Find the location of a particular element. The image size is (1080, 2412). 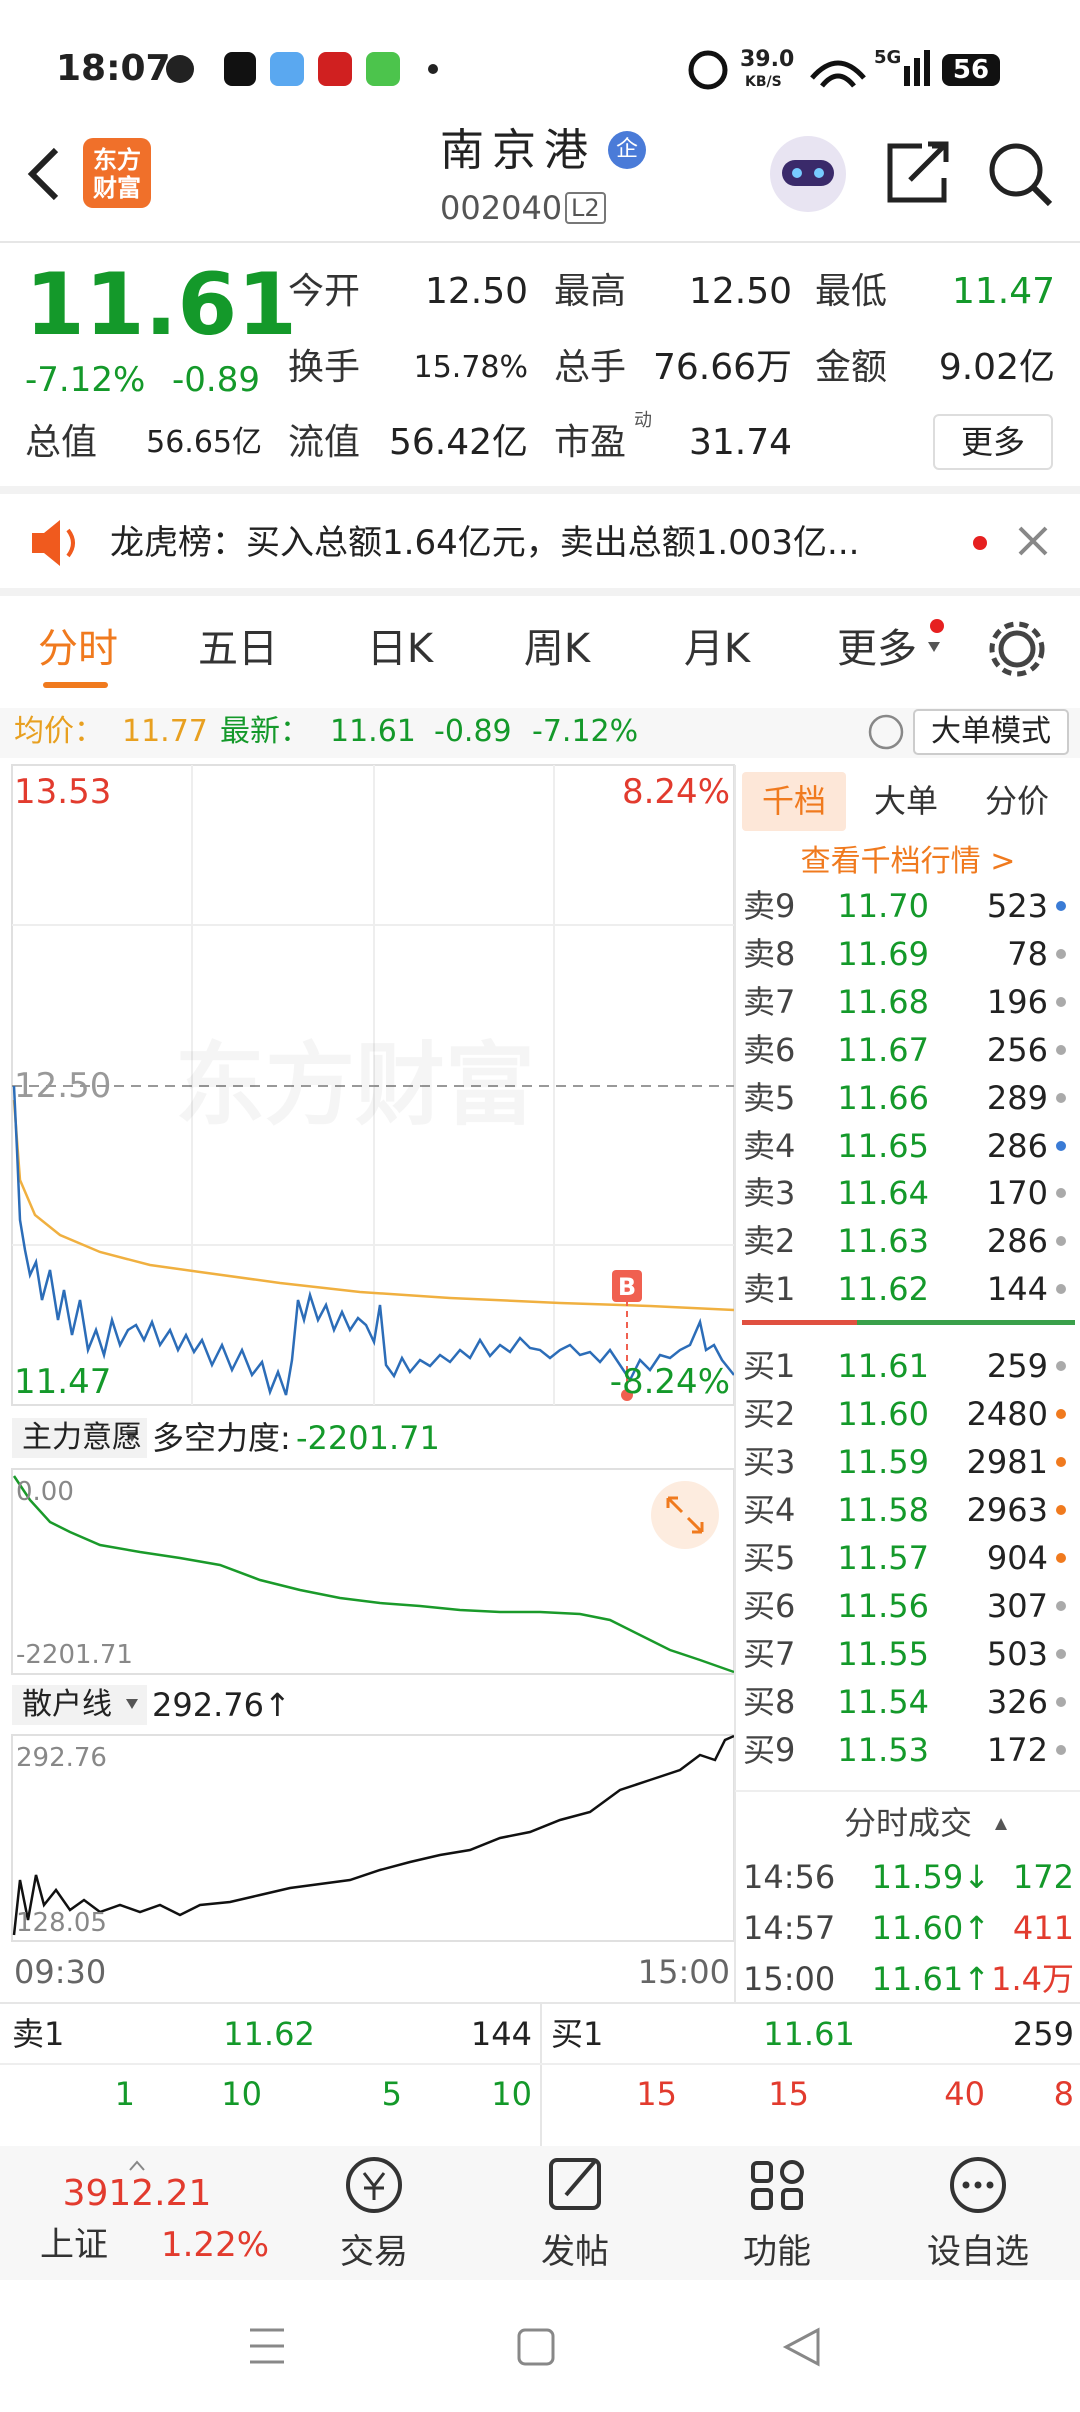

trade-volume: 172 is located at coordinates (1043, 1877).